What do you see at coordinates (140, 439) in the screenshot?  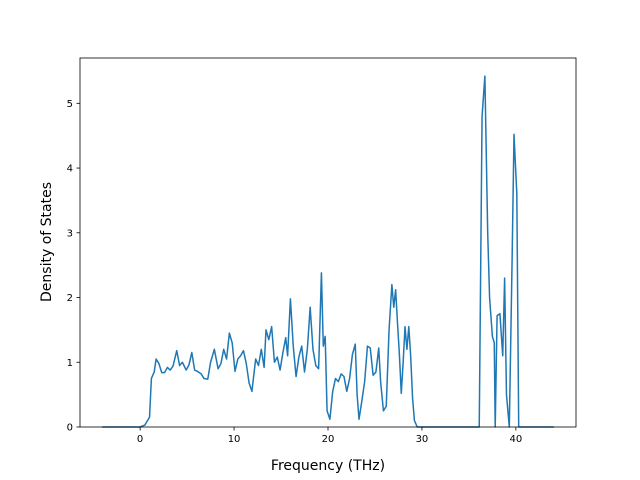 I see `x-tick-label: 0` at bounding box center [140, 439].